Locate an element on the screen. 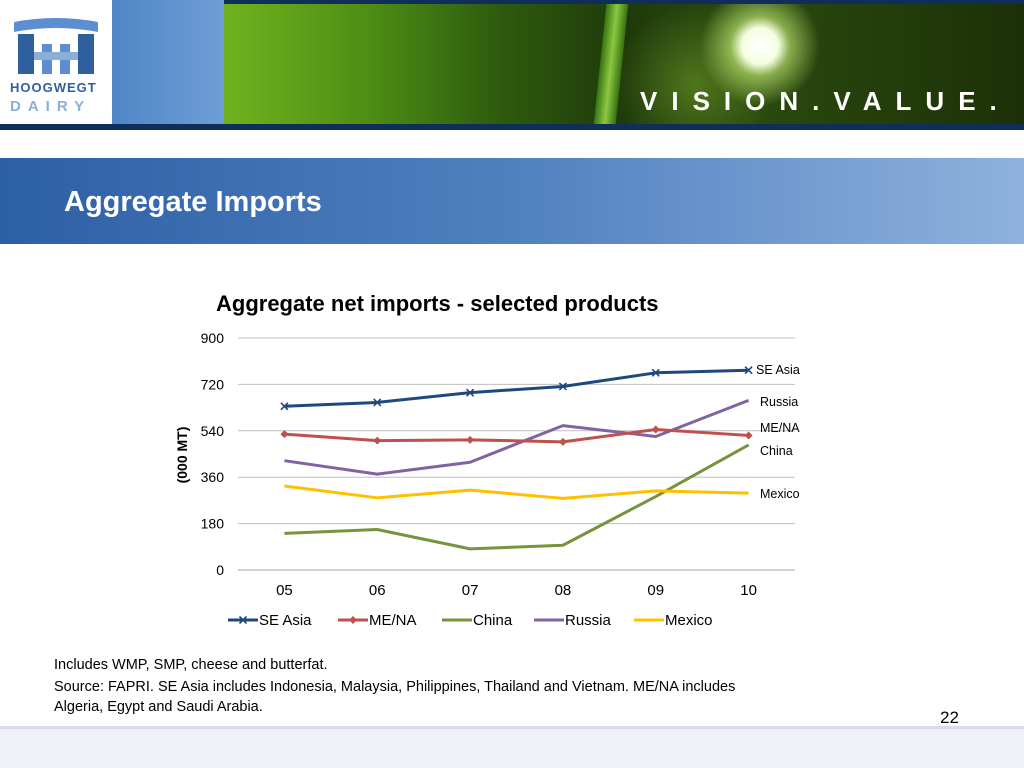 Image resolution: width=1024 pixels, height=768 pixels. y-tick-label: 360 is located at coordinates (213, 477).